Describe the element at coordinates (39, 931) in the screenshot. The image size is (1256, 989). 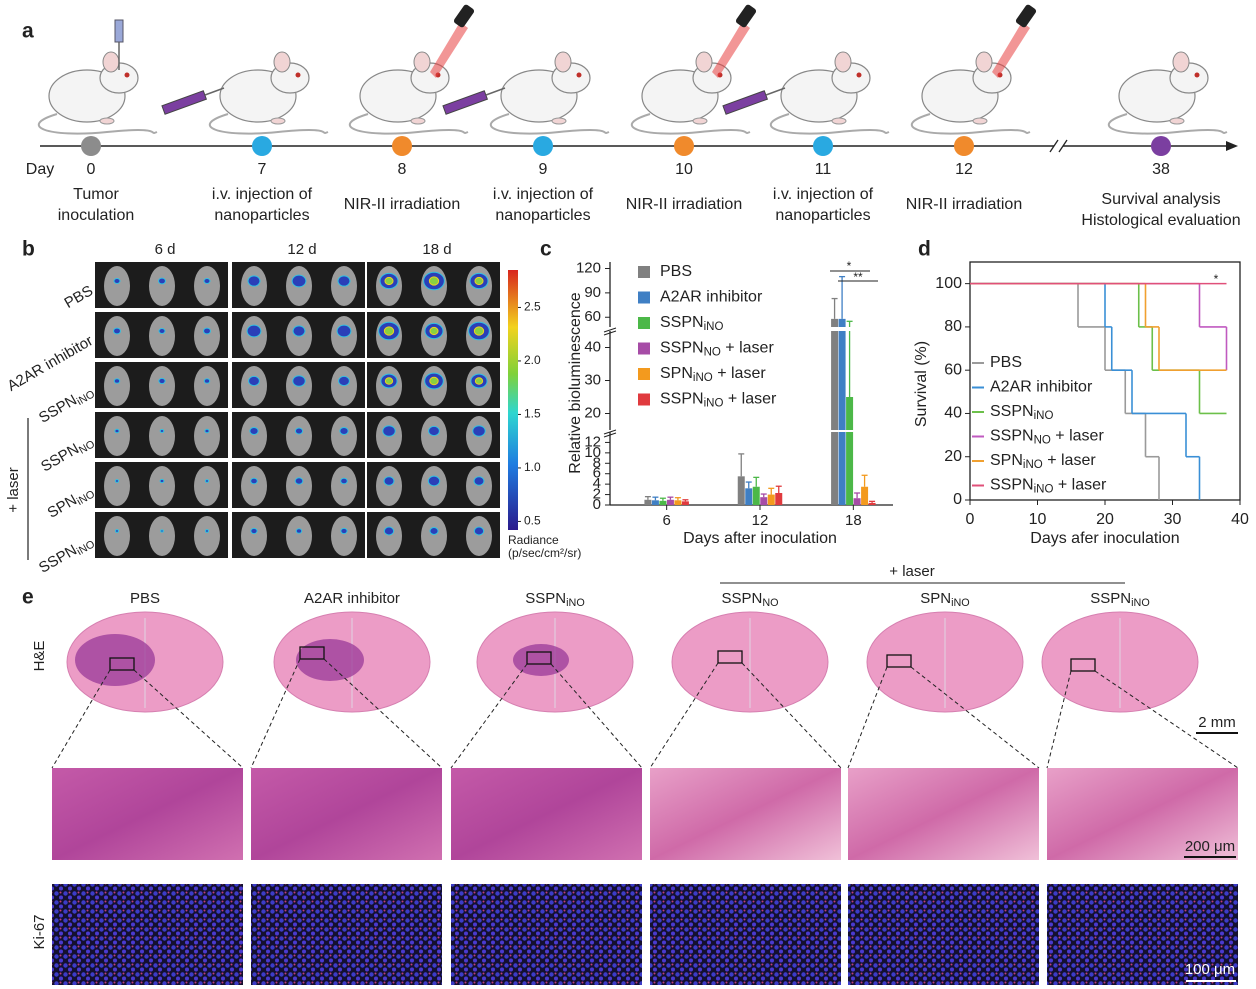
I see `row-label: Ki-67` at that location.